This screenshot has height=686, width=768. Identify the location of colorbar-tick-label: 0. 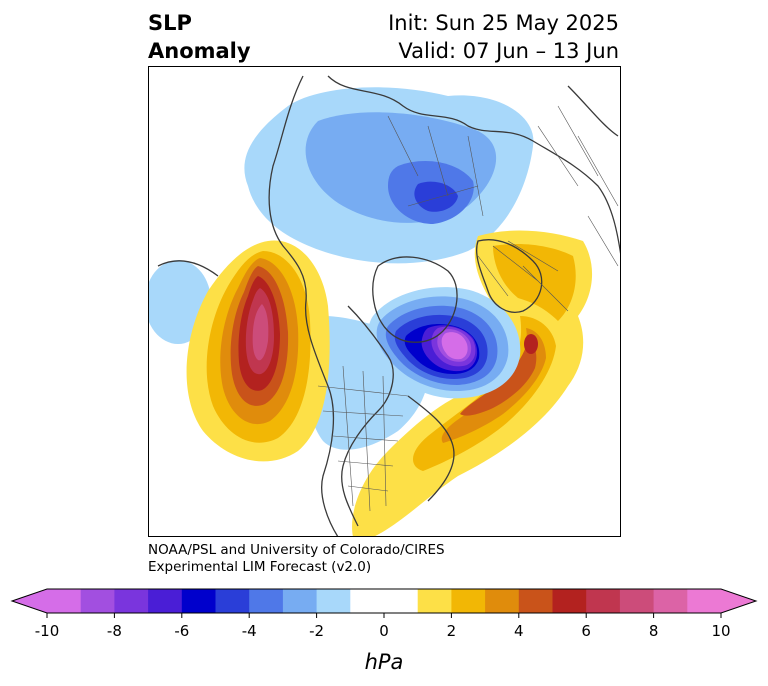
(384, 631).